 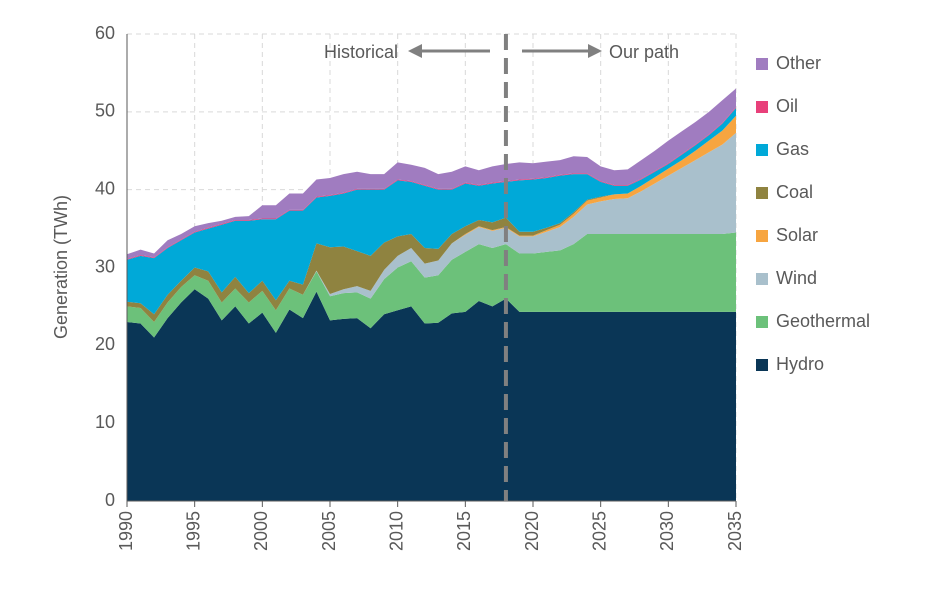 I want to click on annotation: Our path, so click(x=644, y=52).